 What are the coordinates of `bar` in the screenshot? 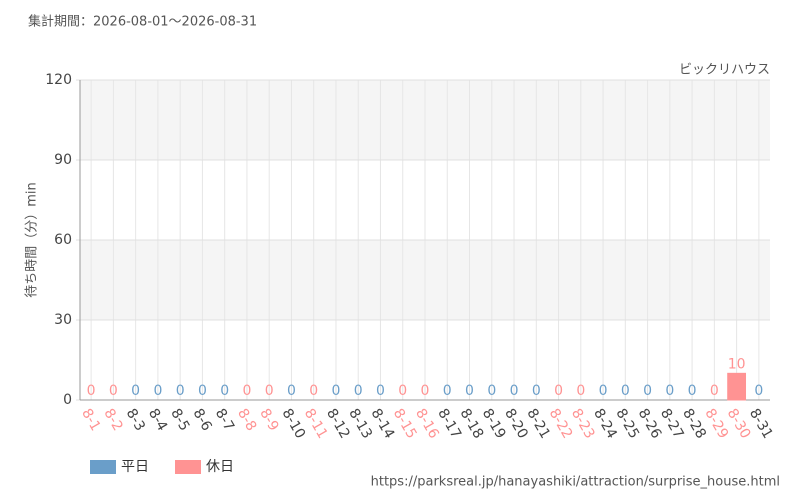 It's located at (737, 386).